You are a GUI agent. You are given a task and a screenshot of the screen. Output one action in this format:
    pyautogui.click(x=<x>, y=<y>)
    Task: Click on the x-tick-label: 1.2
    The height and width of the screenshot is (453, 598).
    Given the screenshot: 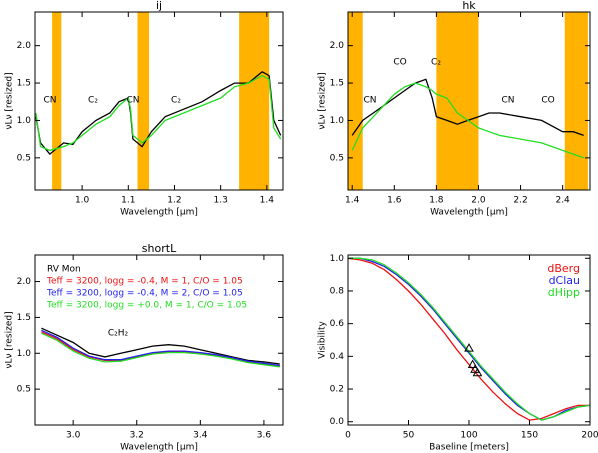 What is the action you would take?
    pyautogui.click(x=174, y=201)
    